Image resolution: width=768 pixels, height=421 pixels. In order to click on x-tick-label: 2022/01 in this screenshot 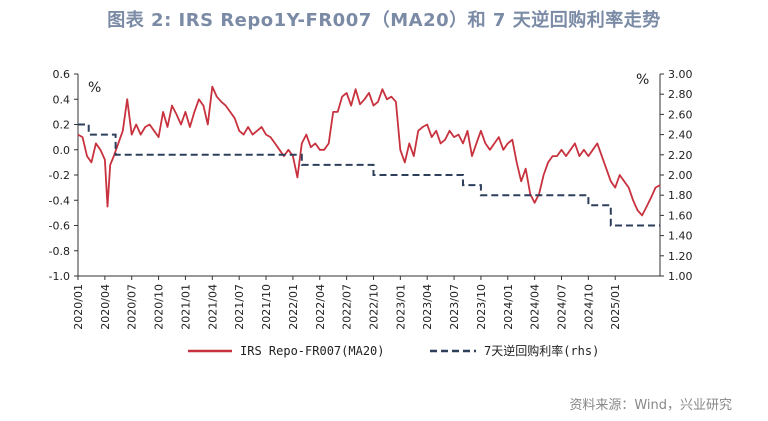, I will do `click(293, 307)`.